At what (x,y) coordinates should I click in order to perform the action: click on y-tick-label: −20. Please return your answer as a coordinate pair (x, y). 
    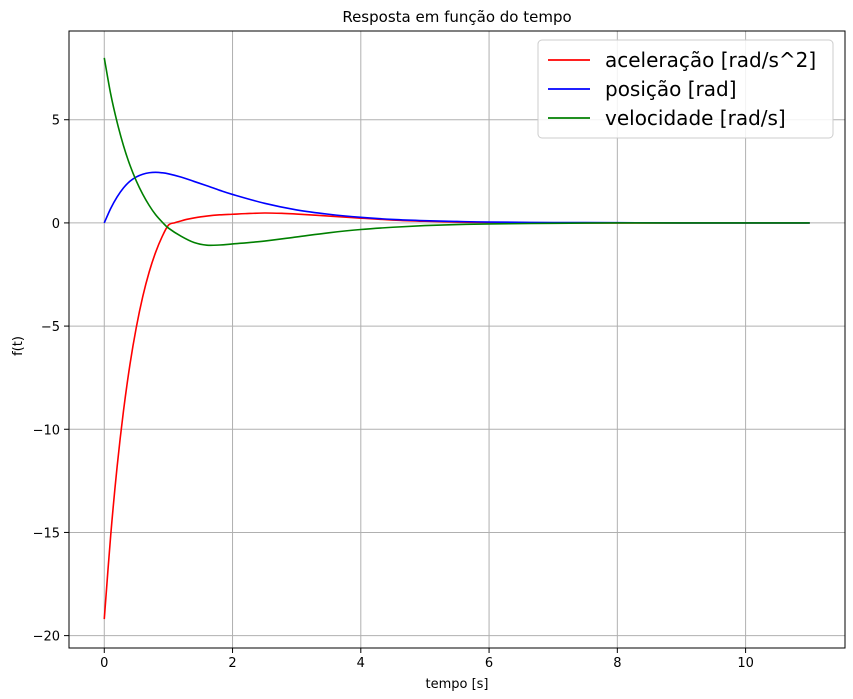
    Looking at the image, I should click on (46, 637).